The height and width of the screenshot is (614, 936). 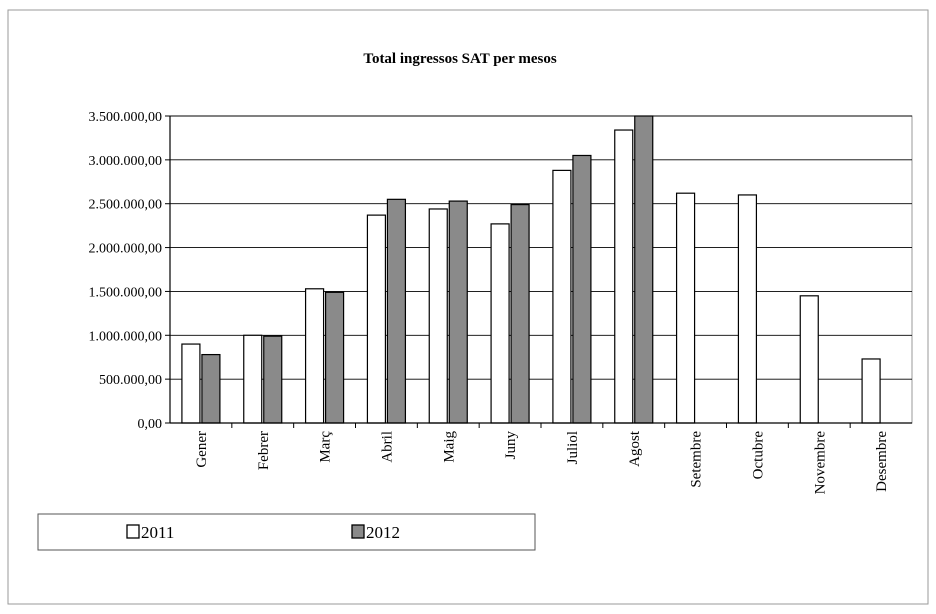 I want to click on bar-2012-abril, so click(x=396, y=311).